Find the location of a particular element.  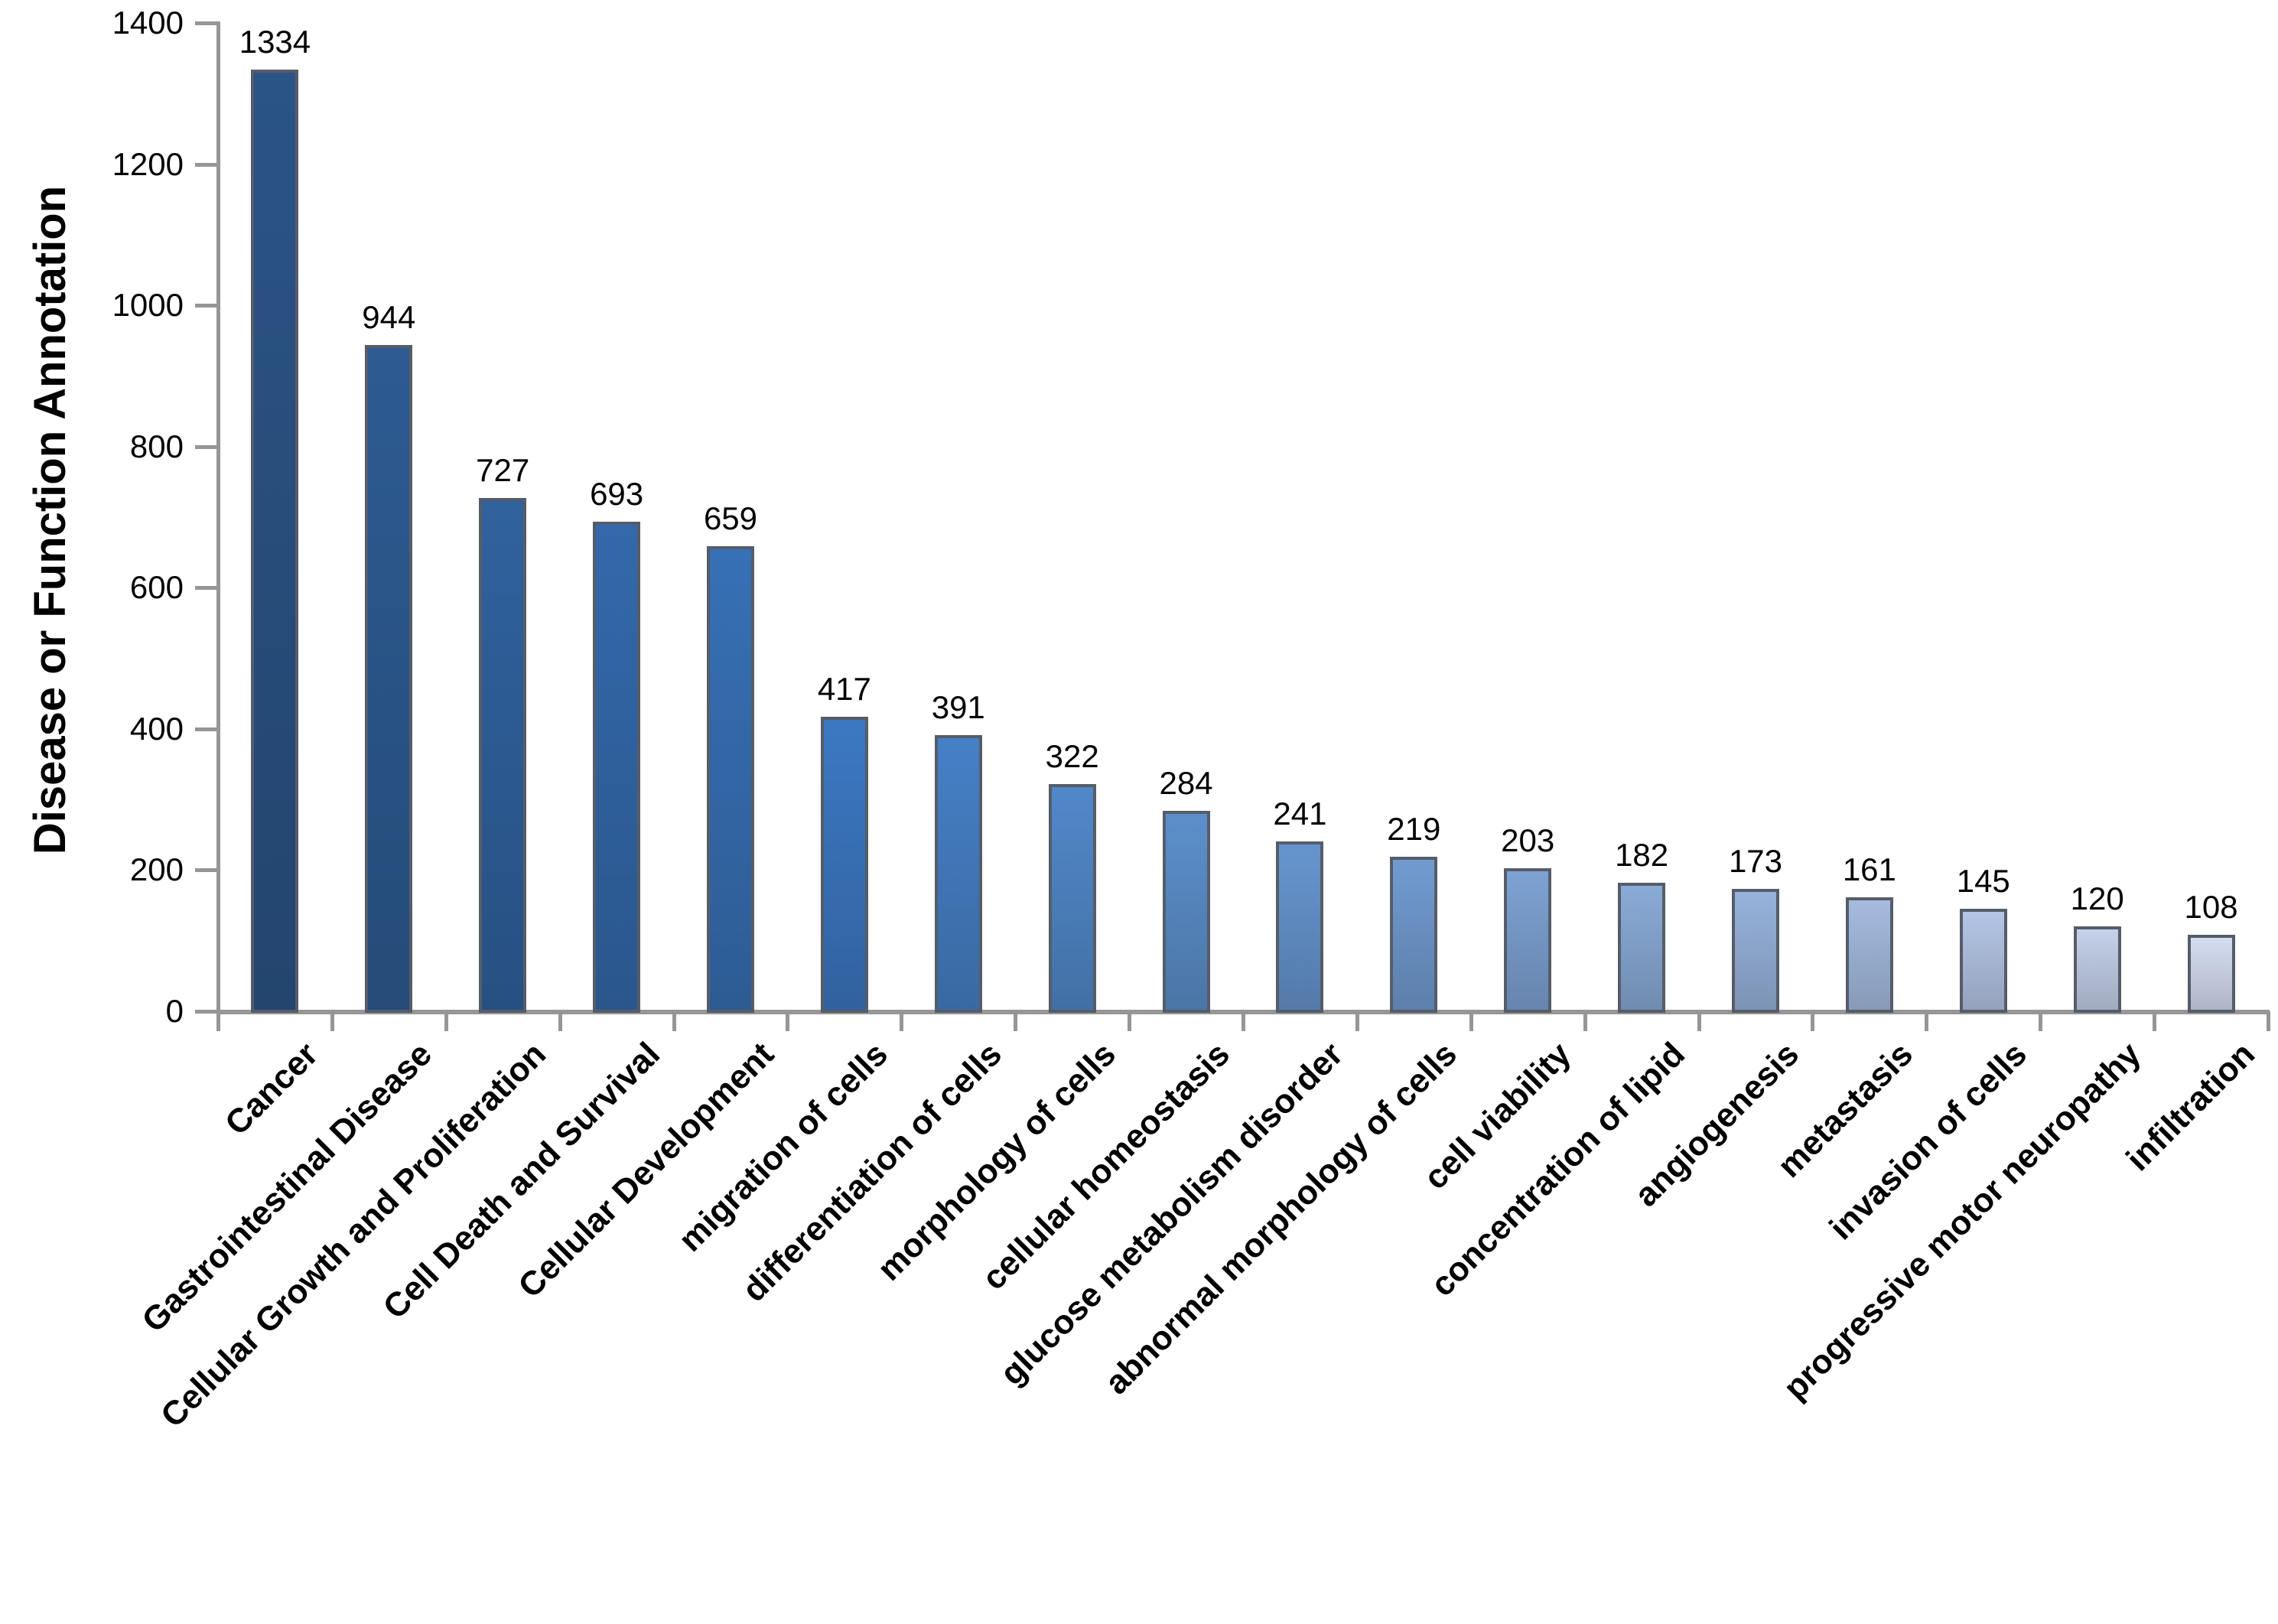

y-tick-label: 1000 is located at coordinates (148, 305).